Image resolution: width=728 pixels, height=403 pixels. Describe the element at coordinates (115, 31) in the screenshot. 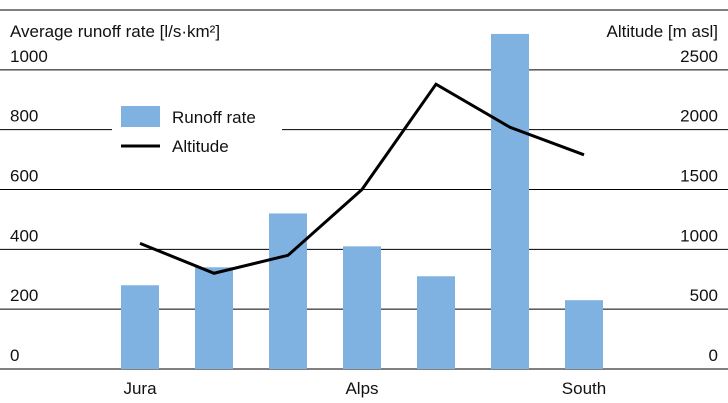

I see `y-axis-label: Average runoff rate [l/s·km²]` at that location.